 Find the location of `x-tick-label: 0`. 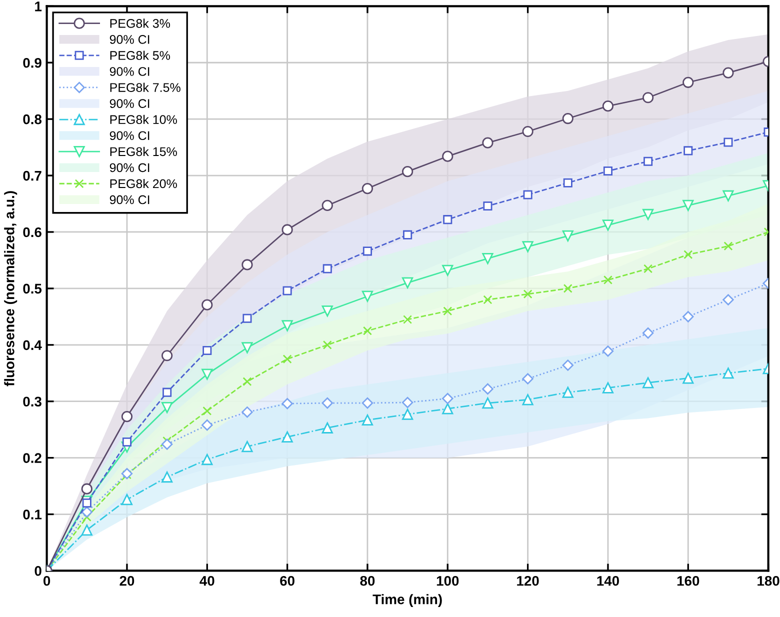

x-tick-label: 0 is located at coordinates (46, 581).